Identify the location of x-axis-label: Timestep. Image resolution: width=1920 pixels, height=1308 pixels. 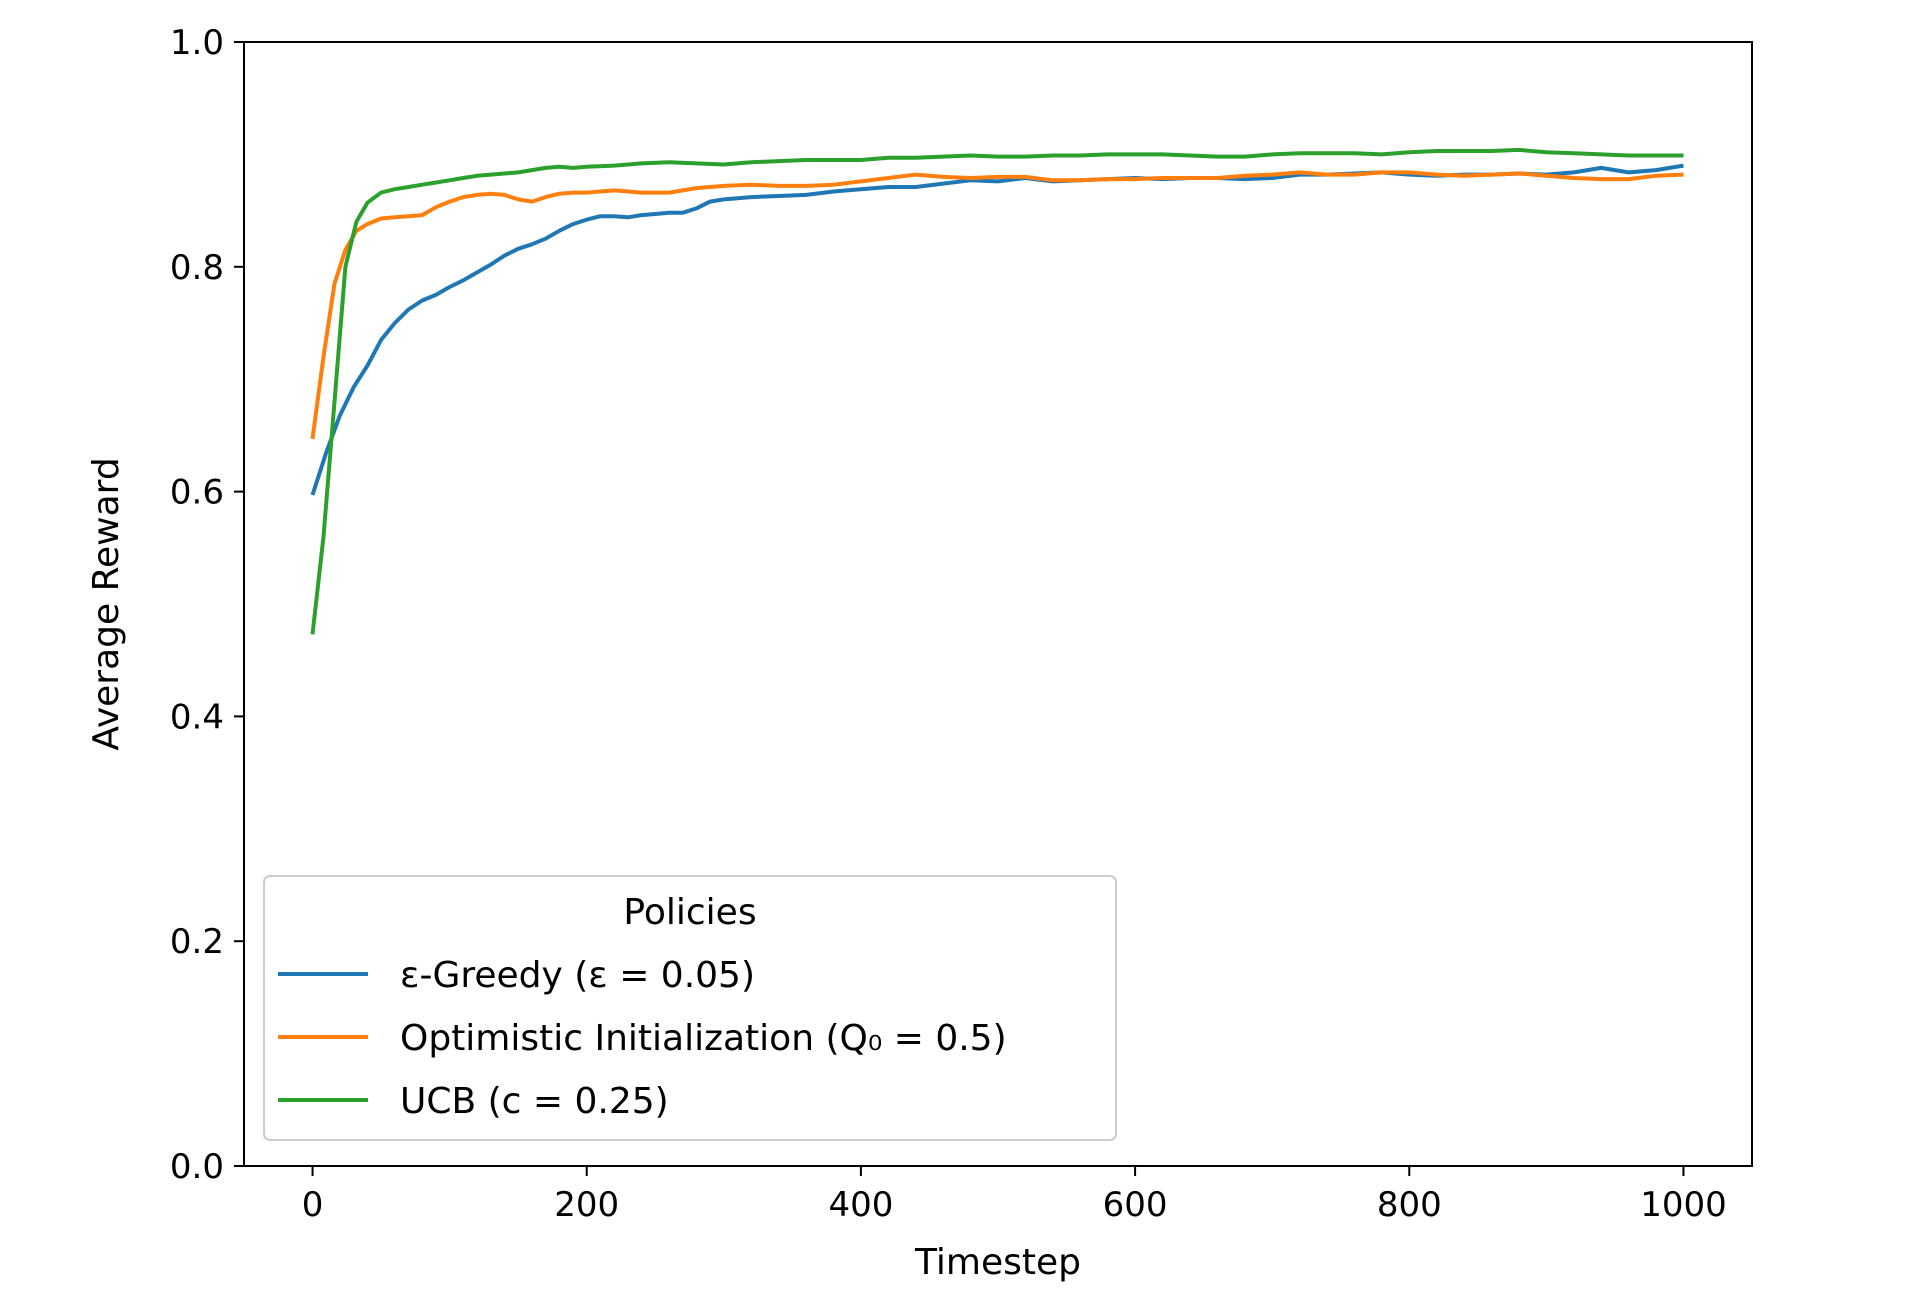
(997, 1262).